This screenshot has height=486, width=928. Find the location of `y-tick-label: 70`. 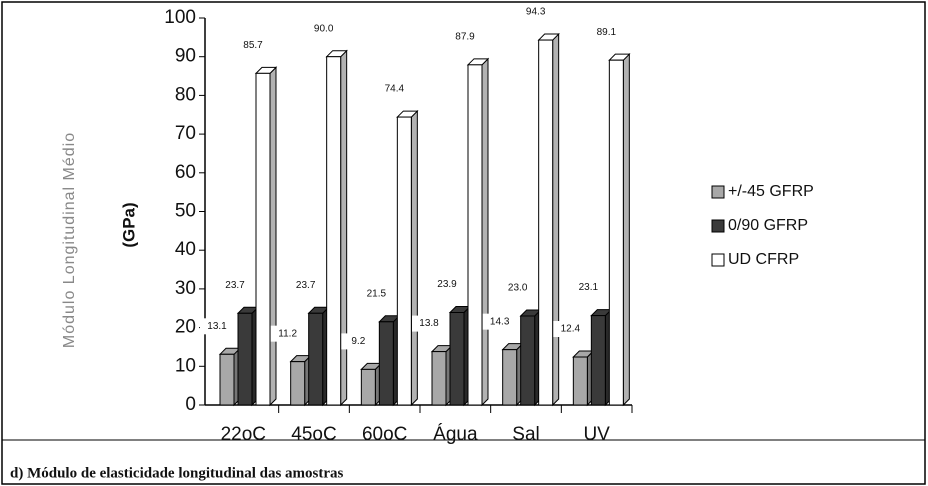

y-tick-label: 70 is located at coordinates (185, 133).